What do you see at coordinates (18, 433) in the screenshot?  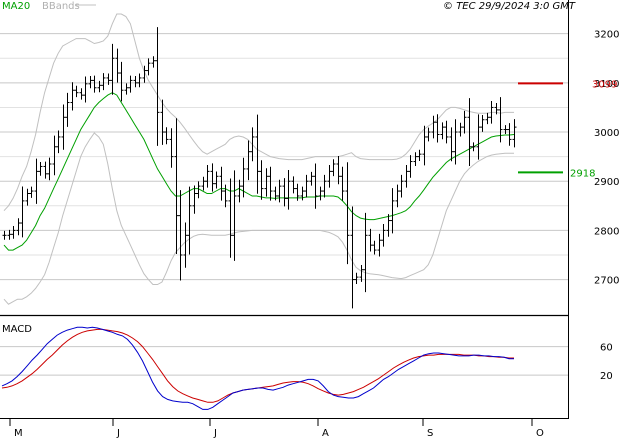 I see `x-tick-label: M` at bounding box center [18, 433].